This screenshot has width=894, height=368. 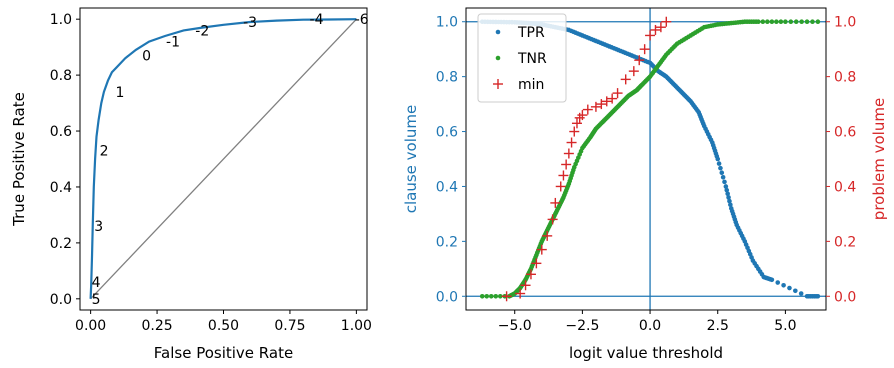 I want to click on roc-threshold-label: 1, so click(x=120, y=93).